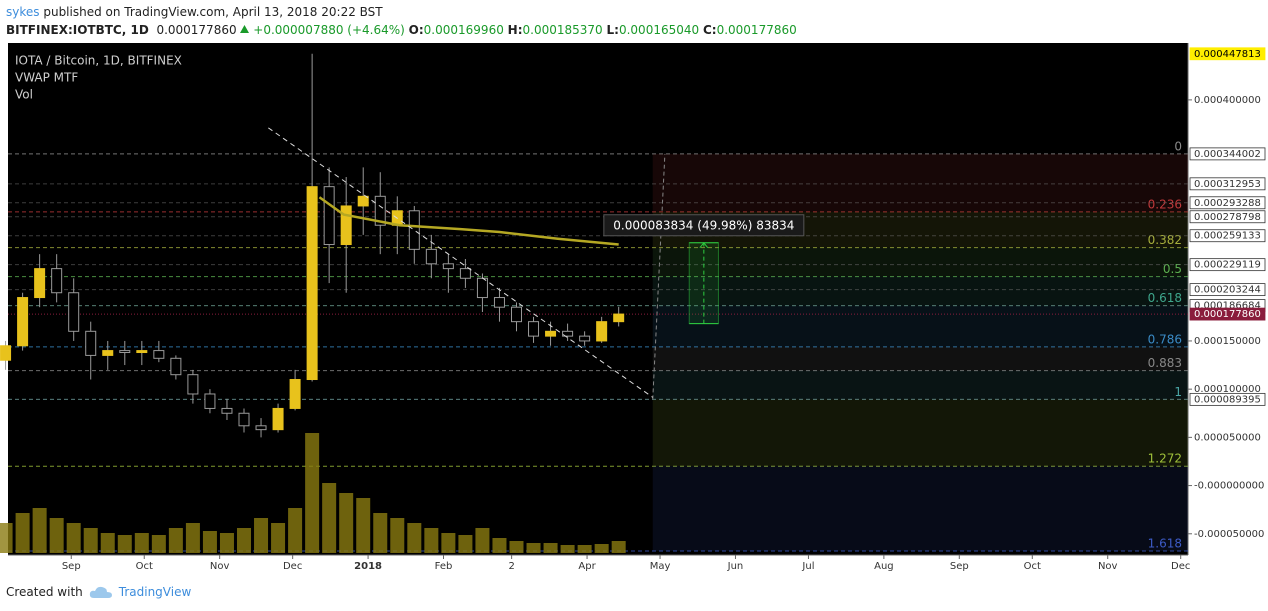 This screenshot has width=1268, height=611. What do you see at coordinates (659, 276) in the screenshot?
I see `fib-anchor-line` at bounding box center [659, 276].